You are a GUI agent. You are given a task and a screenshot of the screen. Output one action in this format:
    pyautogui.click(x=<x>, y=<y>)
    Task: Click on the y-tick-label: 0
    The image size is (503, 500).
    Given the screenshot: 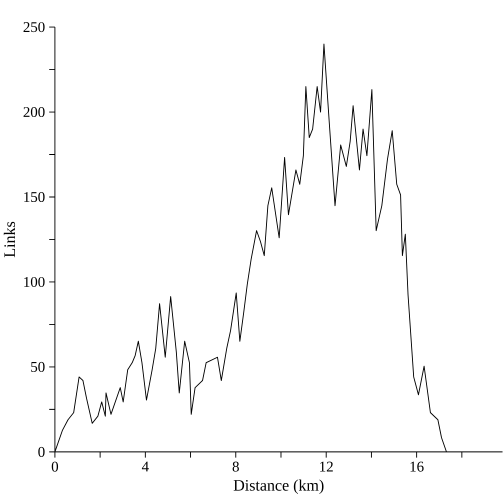 What is the action you would take?
    pyautogui.click(x=41, y=451)
    